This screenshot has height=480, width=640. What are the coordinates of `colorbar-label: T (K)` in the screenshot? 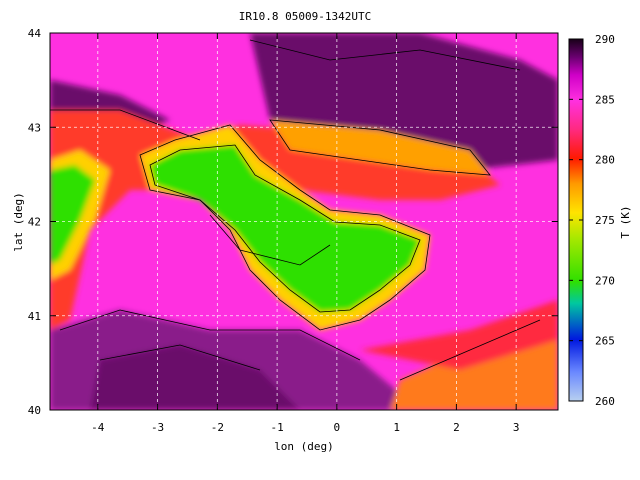 It's located at (625, 221).